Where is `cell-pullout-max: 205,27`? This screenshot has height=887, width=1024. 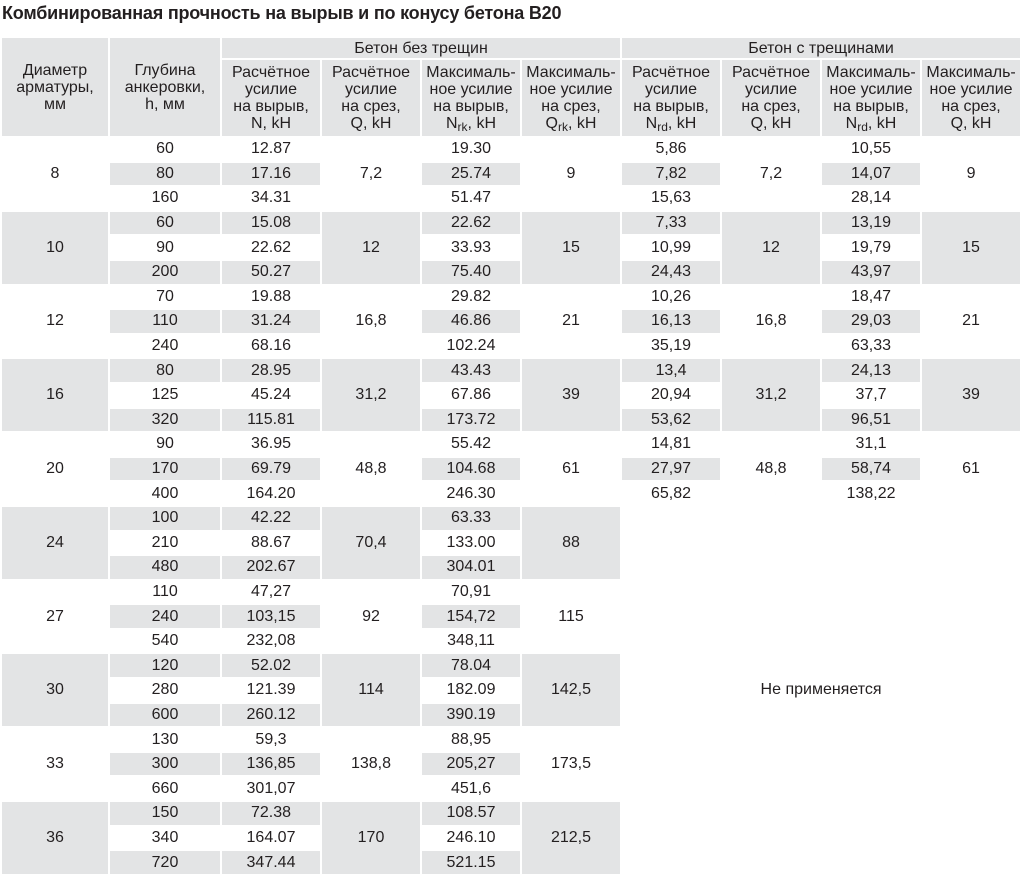 cell-pullout-max: 205,27 is located at coordinates (471, 764).